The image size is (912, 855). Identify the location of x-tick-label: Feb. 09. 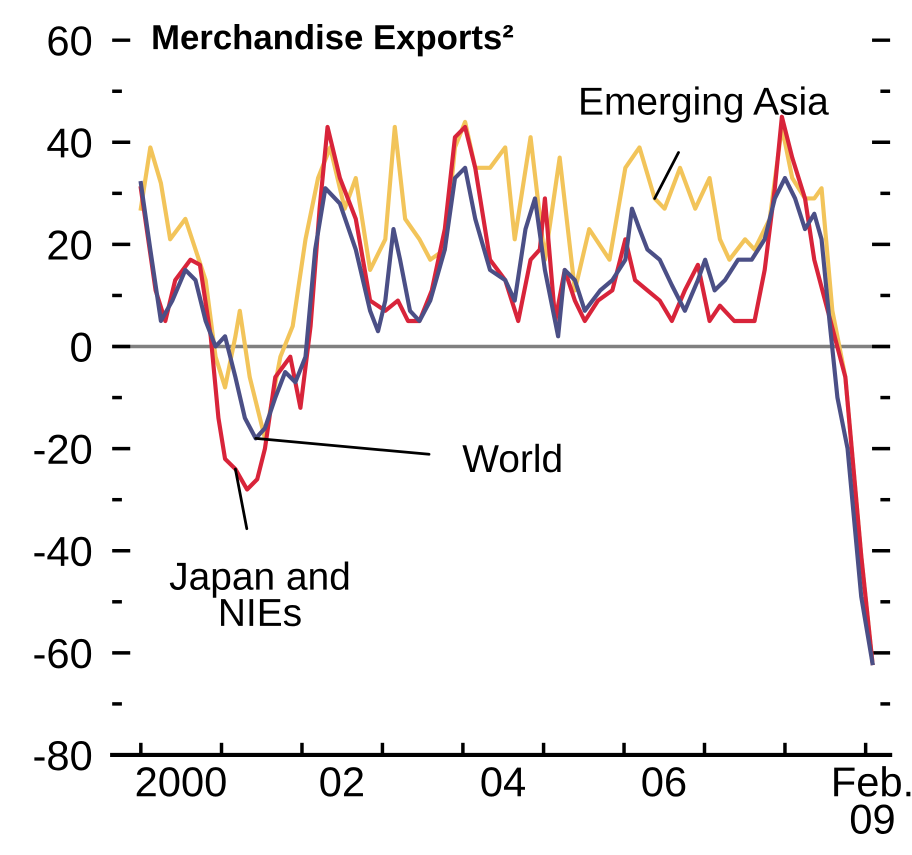
(872, 800).